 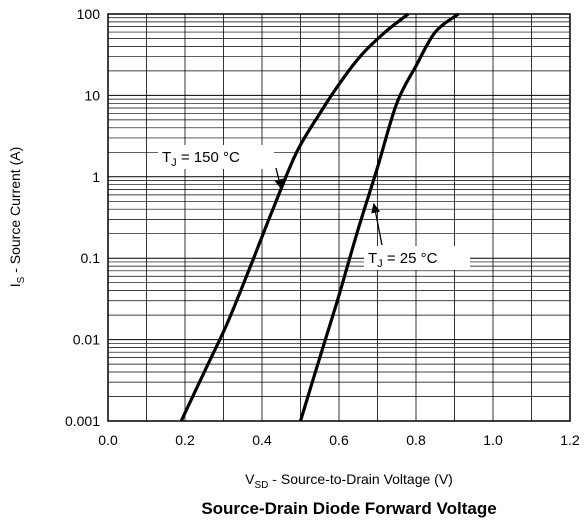 I want to click on y-axis-label-sub: S, so click(x=21, y=279).